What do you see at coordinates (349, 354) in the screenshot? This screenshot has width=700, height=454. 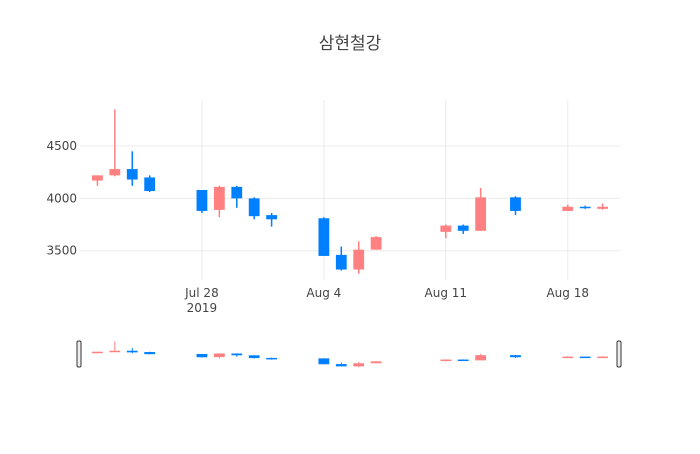 I see `range-slider` at bounding box center [349, 354].